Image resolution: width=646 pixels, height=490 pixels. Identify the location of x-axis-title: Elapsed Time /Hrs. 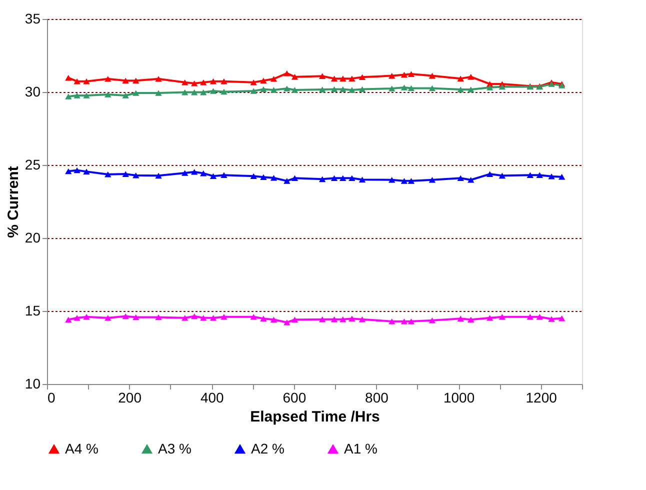
(315, 417).